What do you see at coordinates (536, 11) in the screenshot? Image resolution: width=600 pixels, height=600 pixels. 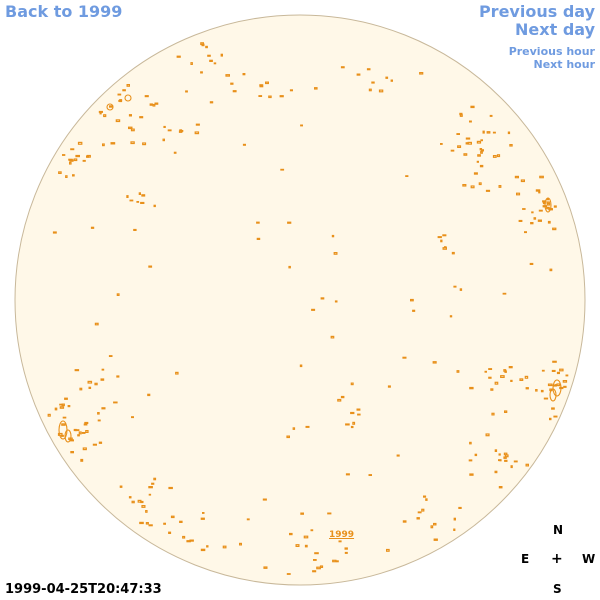 I see `previous-day-link: Previous day` at bounding box center [536, 11].